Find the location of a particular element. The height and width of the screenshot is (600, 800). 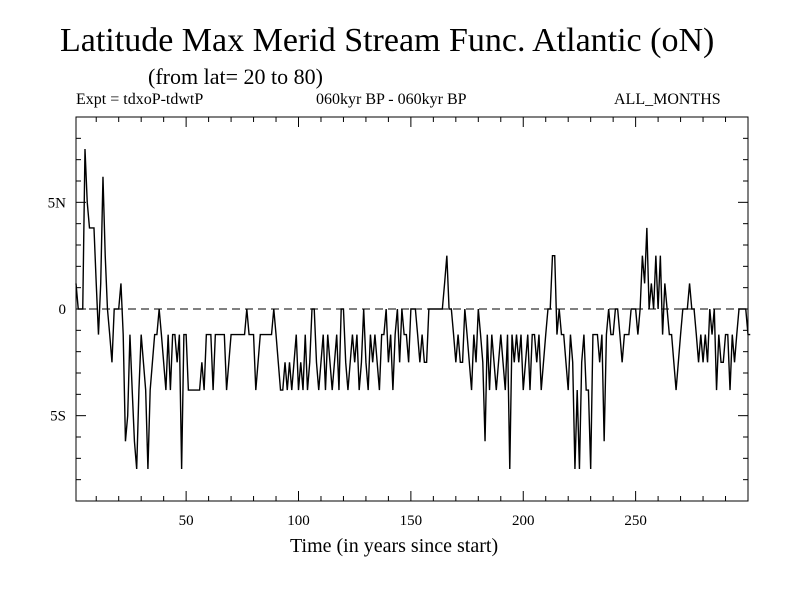

period-label: 060kyr BP - 060kyr BP is located at coordinates (391, 99).